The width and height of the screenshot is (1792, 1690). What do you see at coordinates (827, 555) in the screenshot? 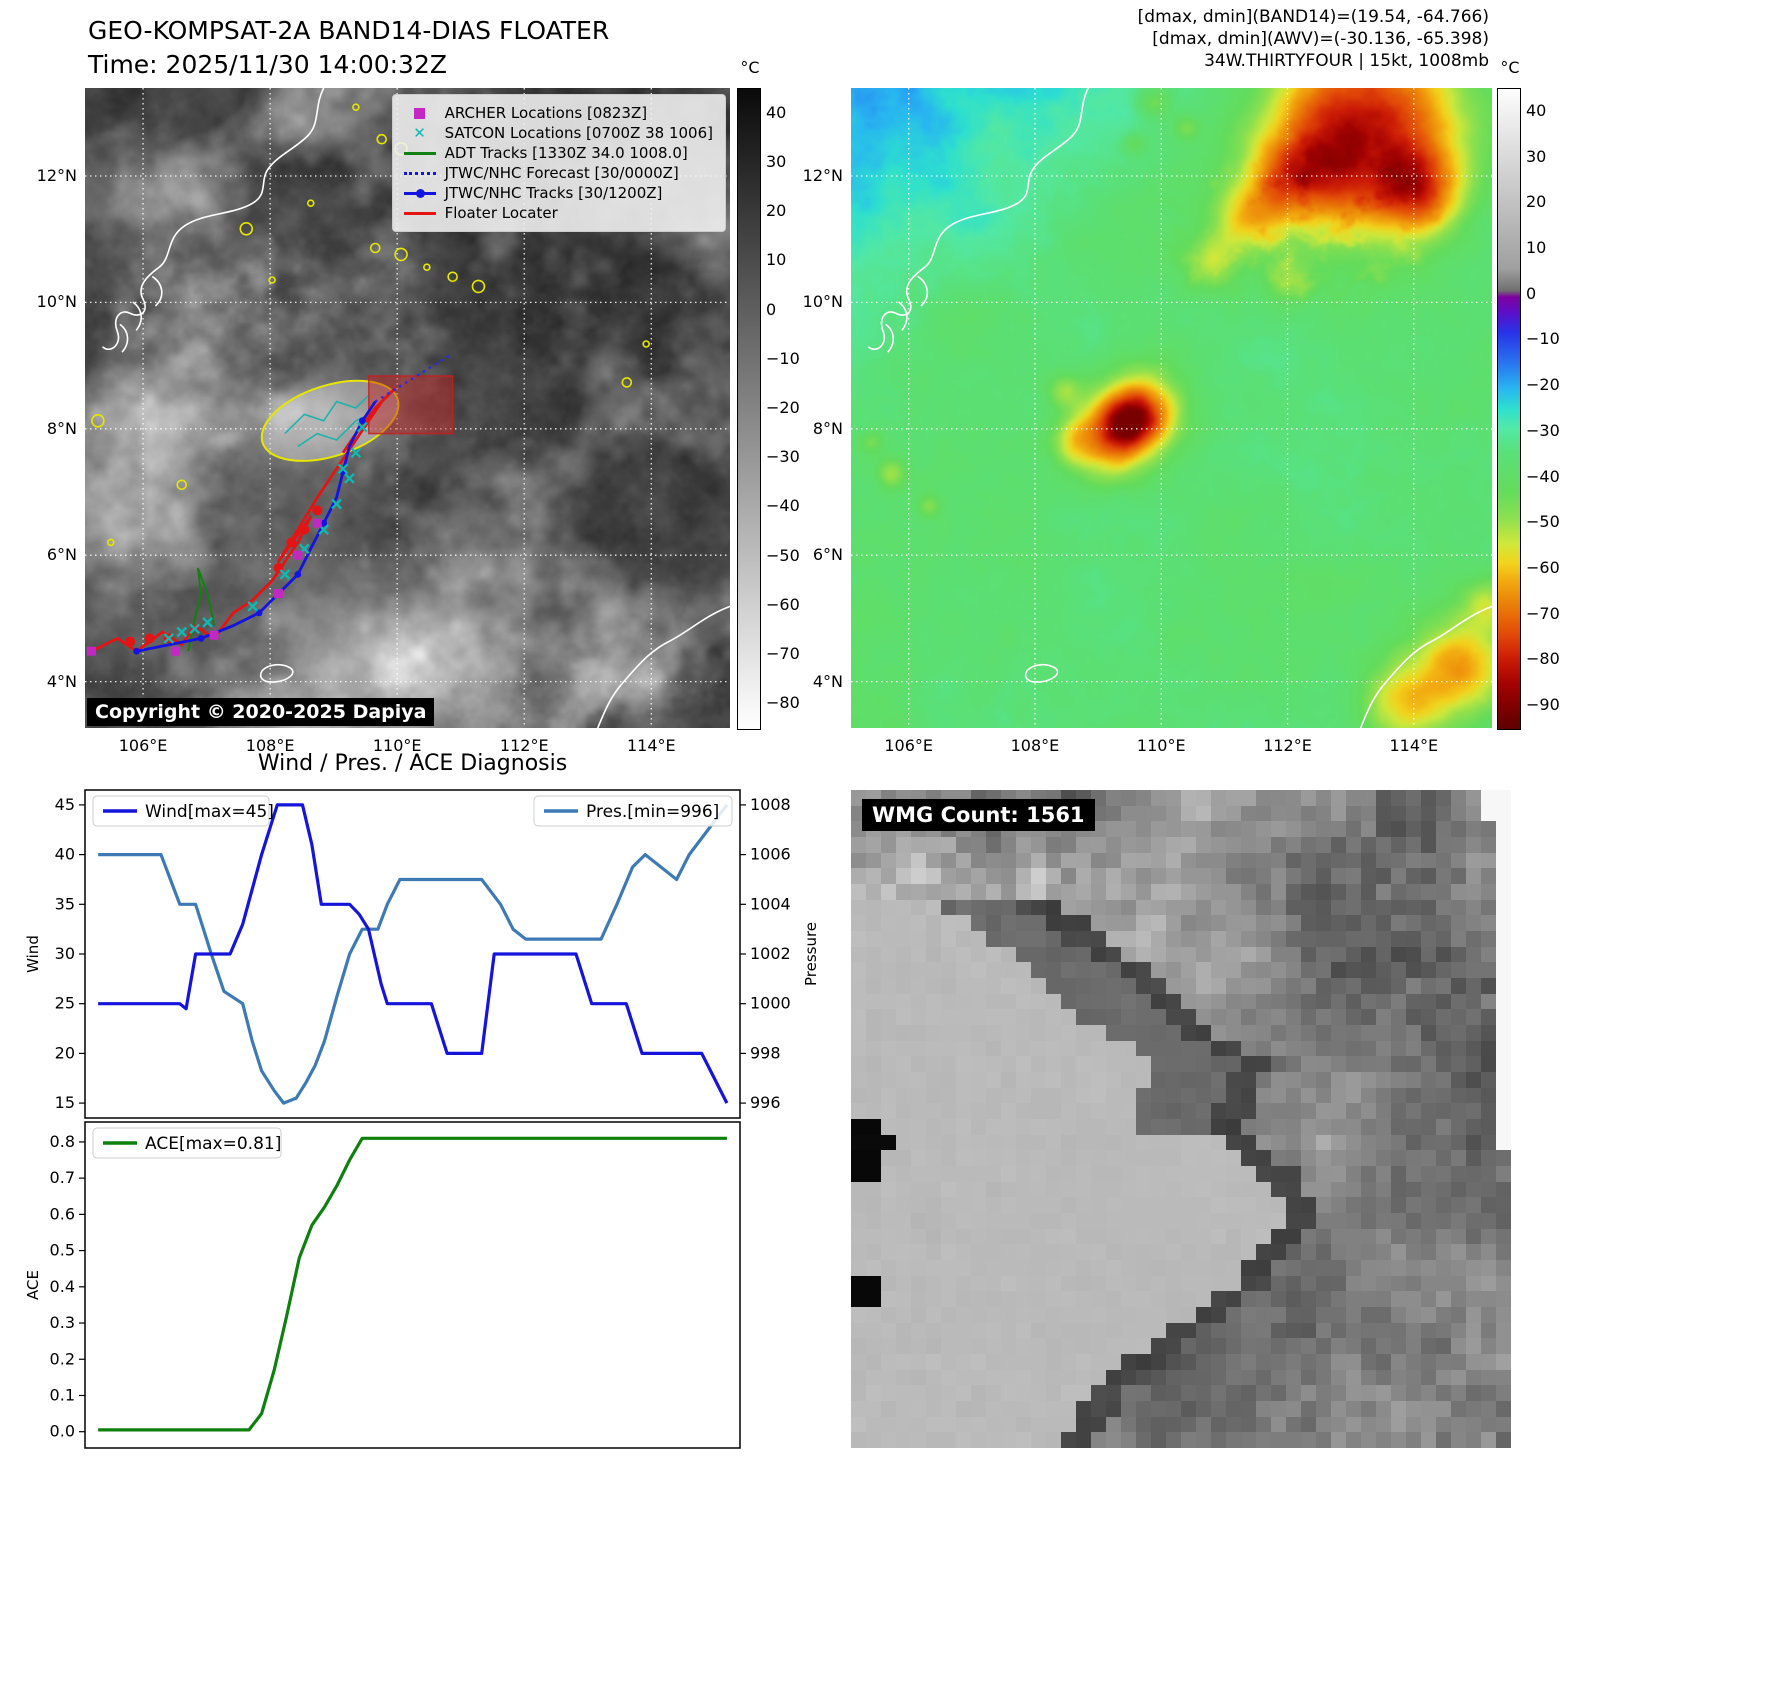
I see `awv-y-tick-label: 6°N` at bounding box center [827, 555].